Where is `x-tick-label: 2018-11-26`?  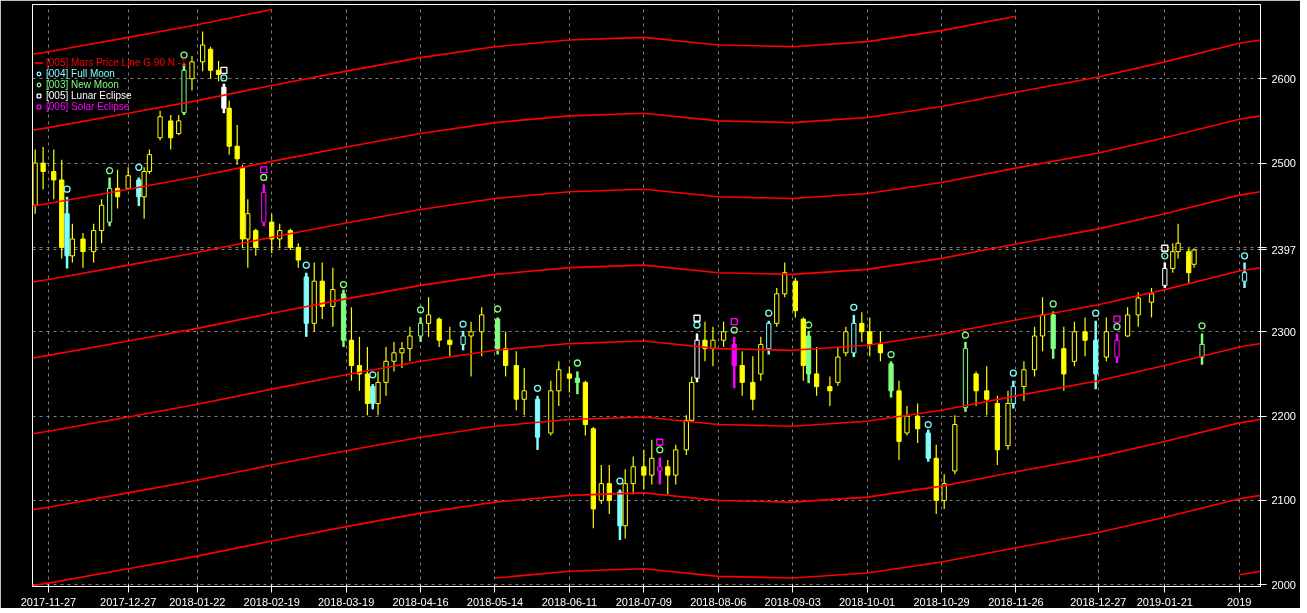
x-tick-label: 2018-11-26 is located at coordinates (1016, 601).